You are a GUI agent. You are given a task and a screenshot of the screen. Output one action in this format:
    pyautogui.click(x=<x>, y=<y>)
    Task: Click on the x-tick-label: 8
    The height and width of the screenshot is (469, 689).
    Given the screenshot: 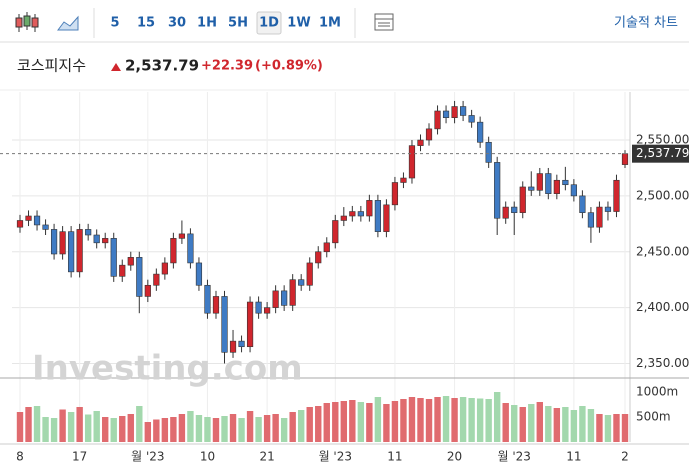 What is the action you would take?
    pyautogui.click(x=20, y=457)
    